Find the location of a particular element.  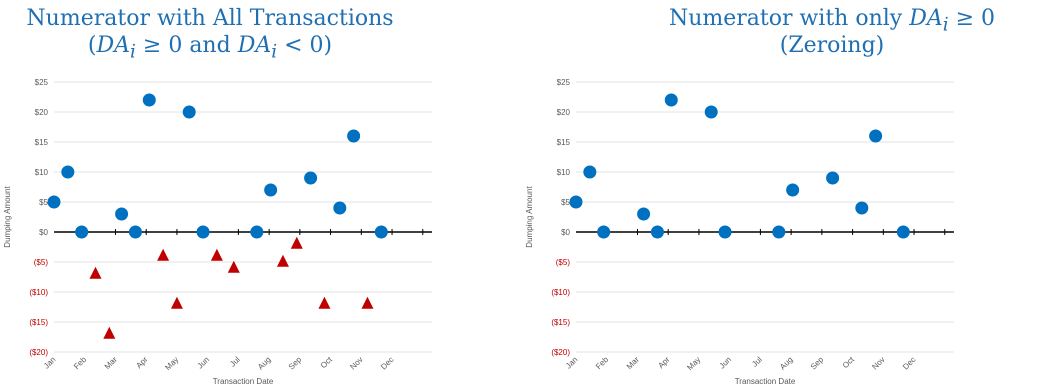

title-part: ≥ 0 and is located at coordinates (186, 45).